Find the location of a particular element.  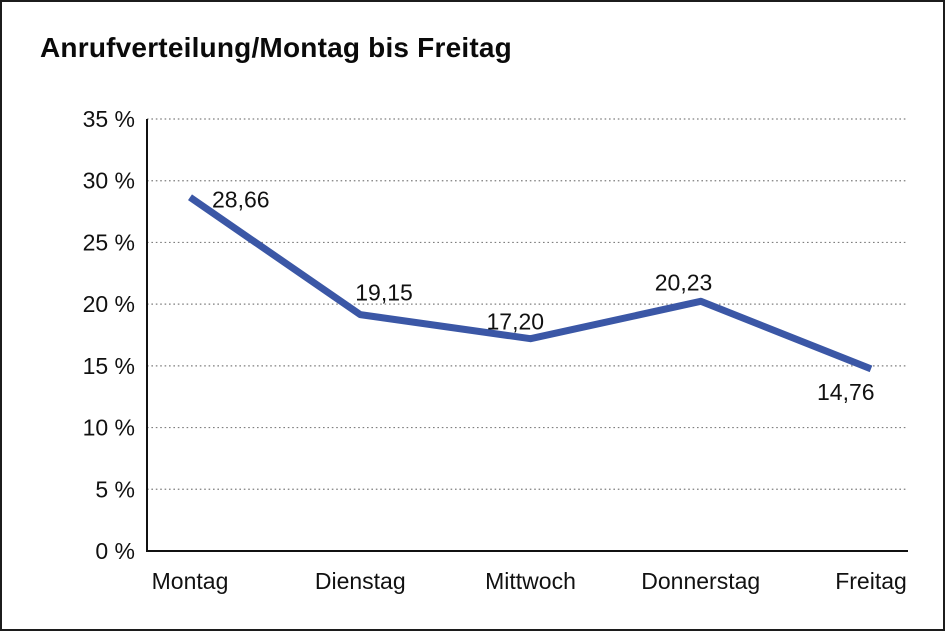

x-category-label-0: Montag is located at coordinates (190, 581).